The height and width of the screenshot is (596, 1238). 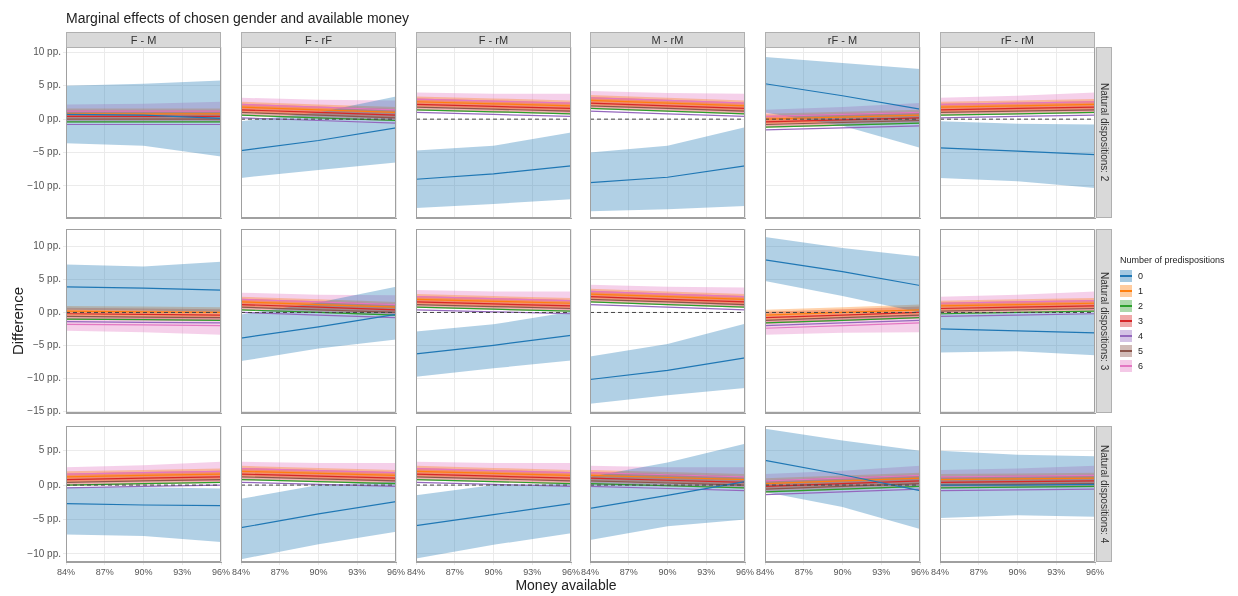 What do you see at coordinates (318, 40) in the screenshot?
I see `chart-title: F - rF` at bounding box center [318, 40].